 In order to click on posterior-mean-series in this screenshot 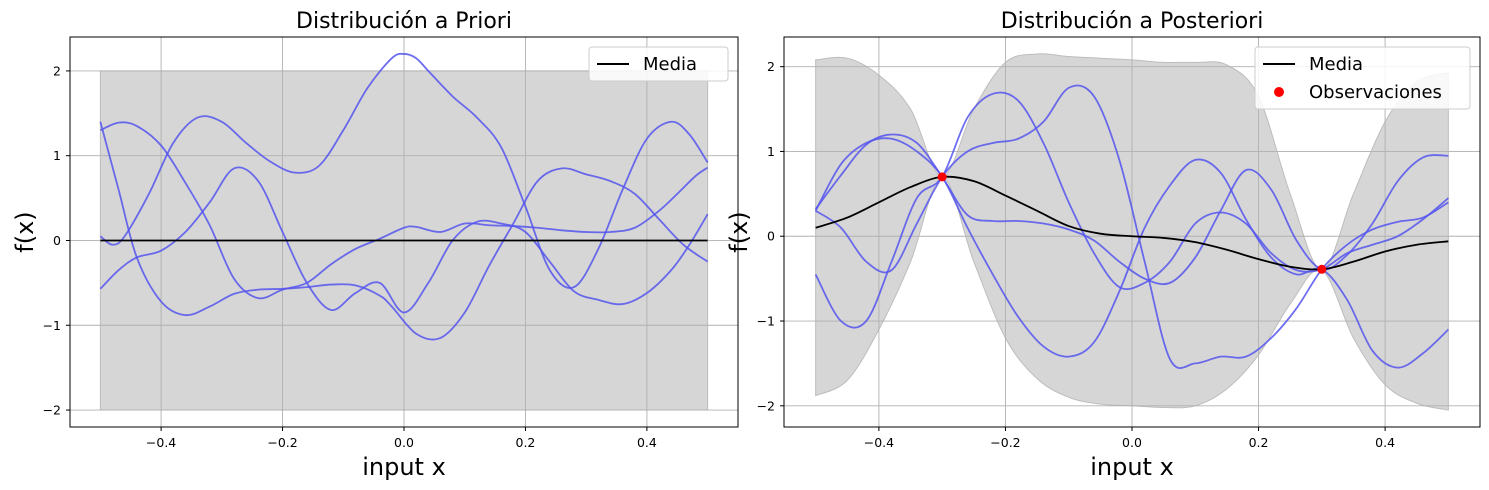, I will do `click(1132, 223)`.